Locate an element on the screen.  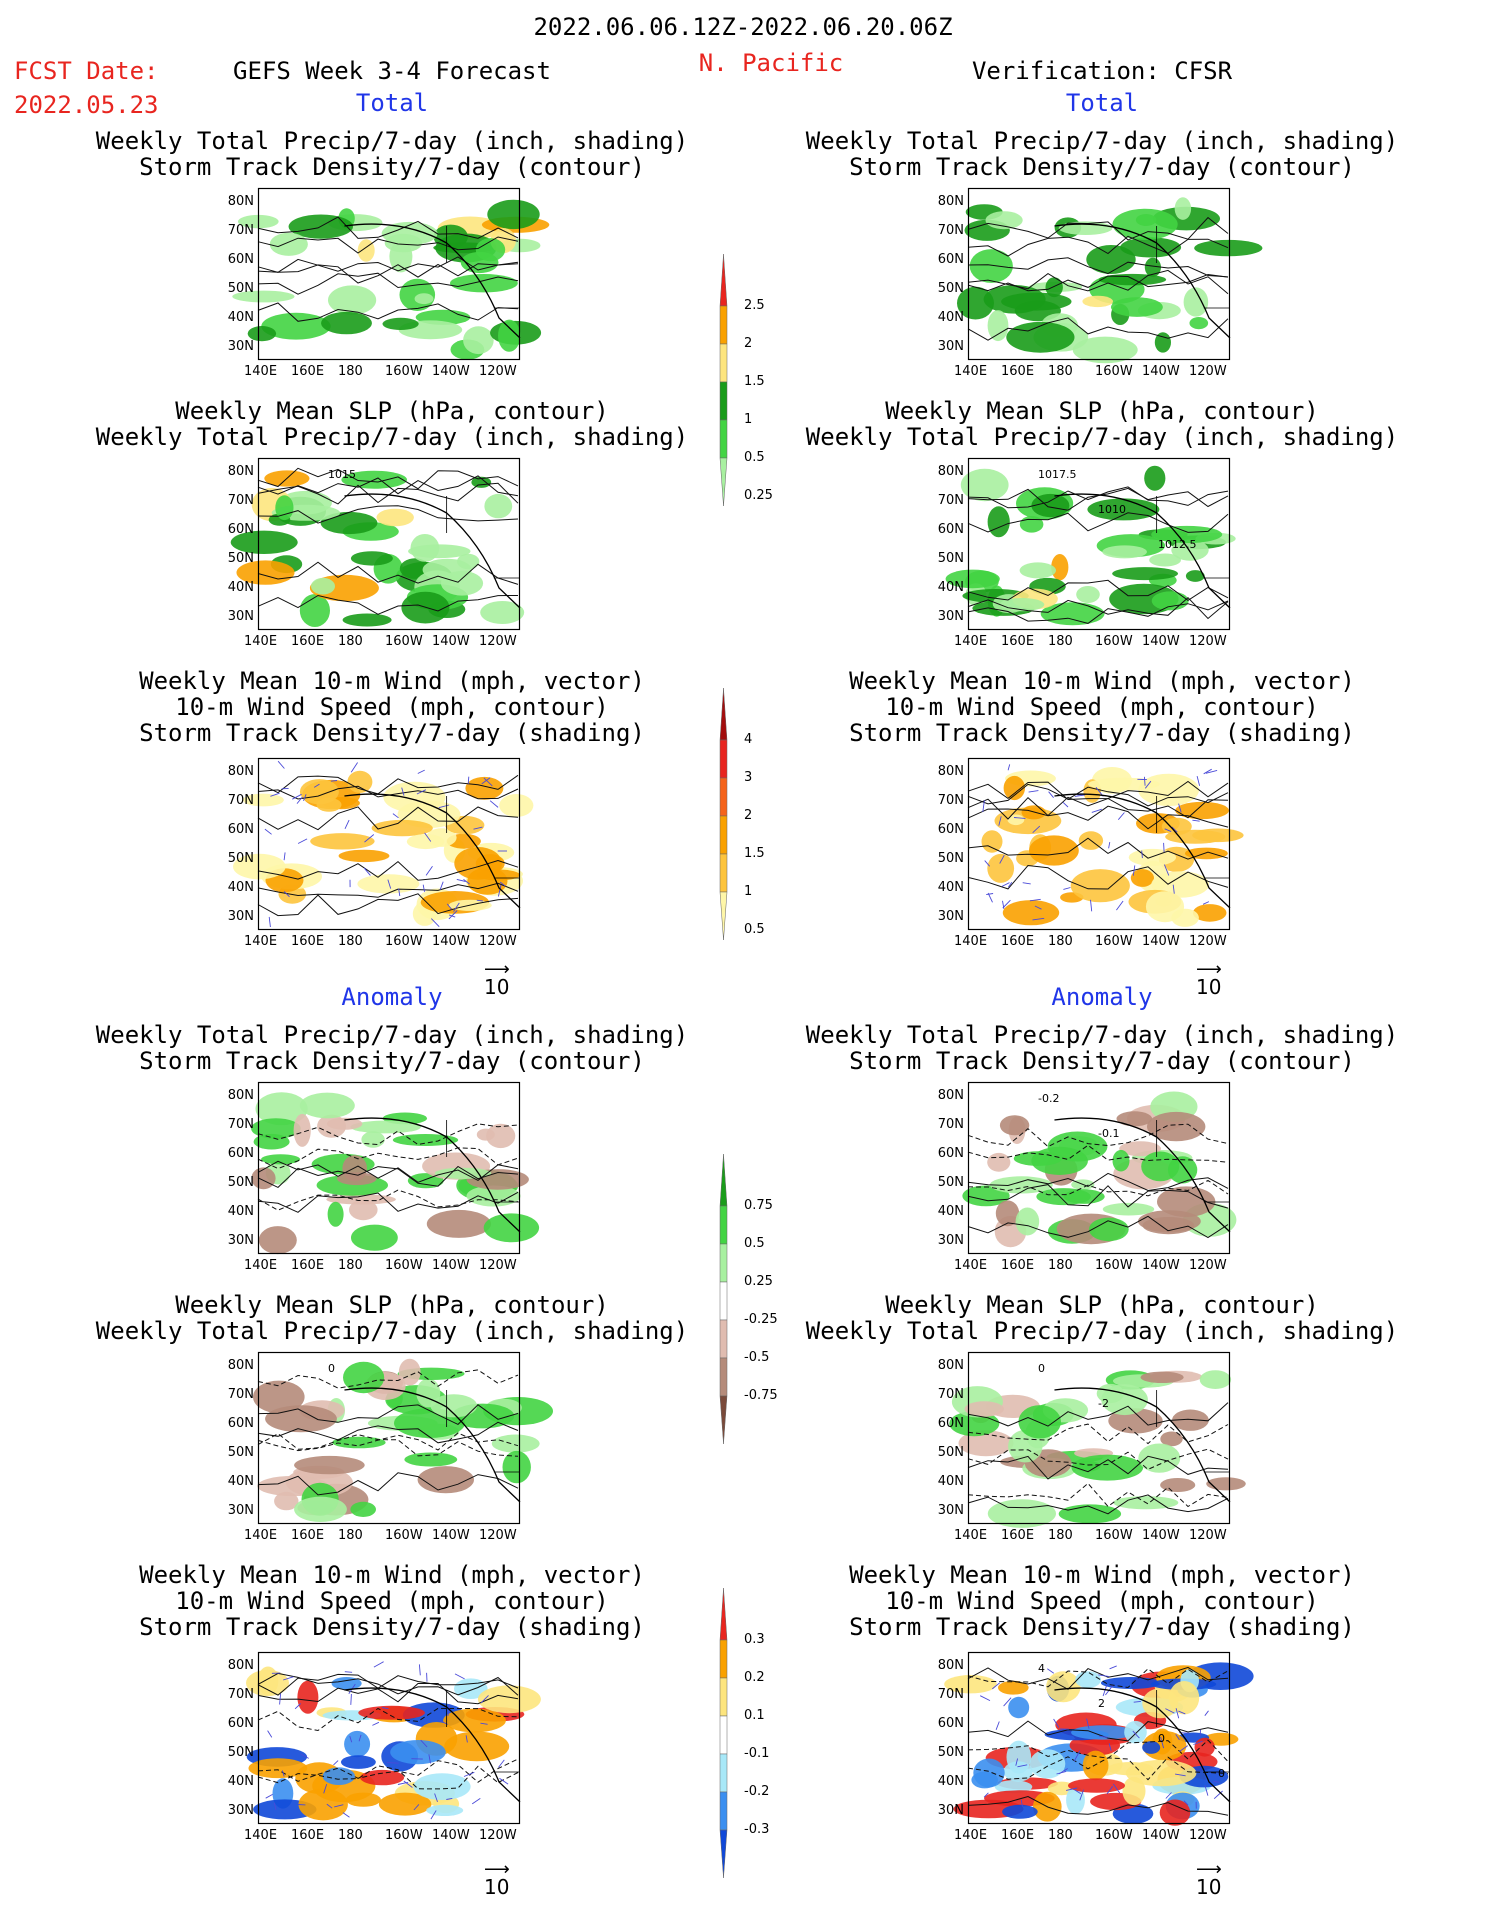
anomaly-label-right: Anomaly is located at coordinates (1102, 997).